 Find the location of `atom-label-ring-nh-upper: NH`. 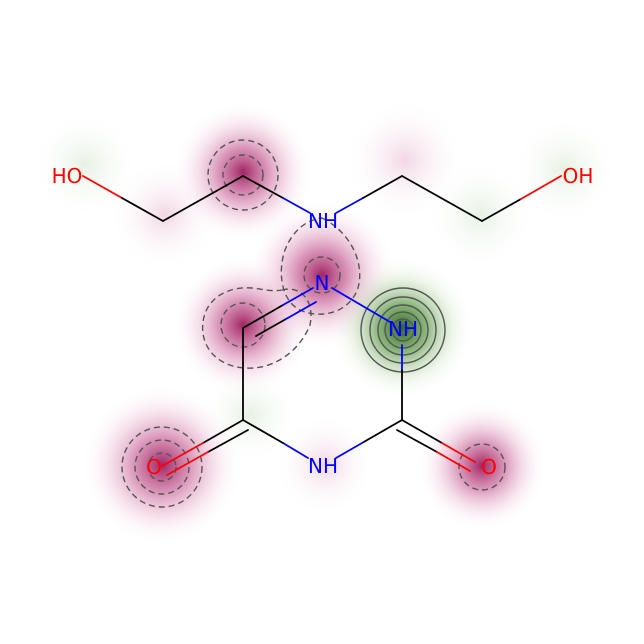

atom-label-ring-nh-upper: NH is located at coordinates (403, 329).